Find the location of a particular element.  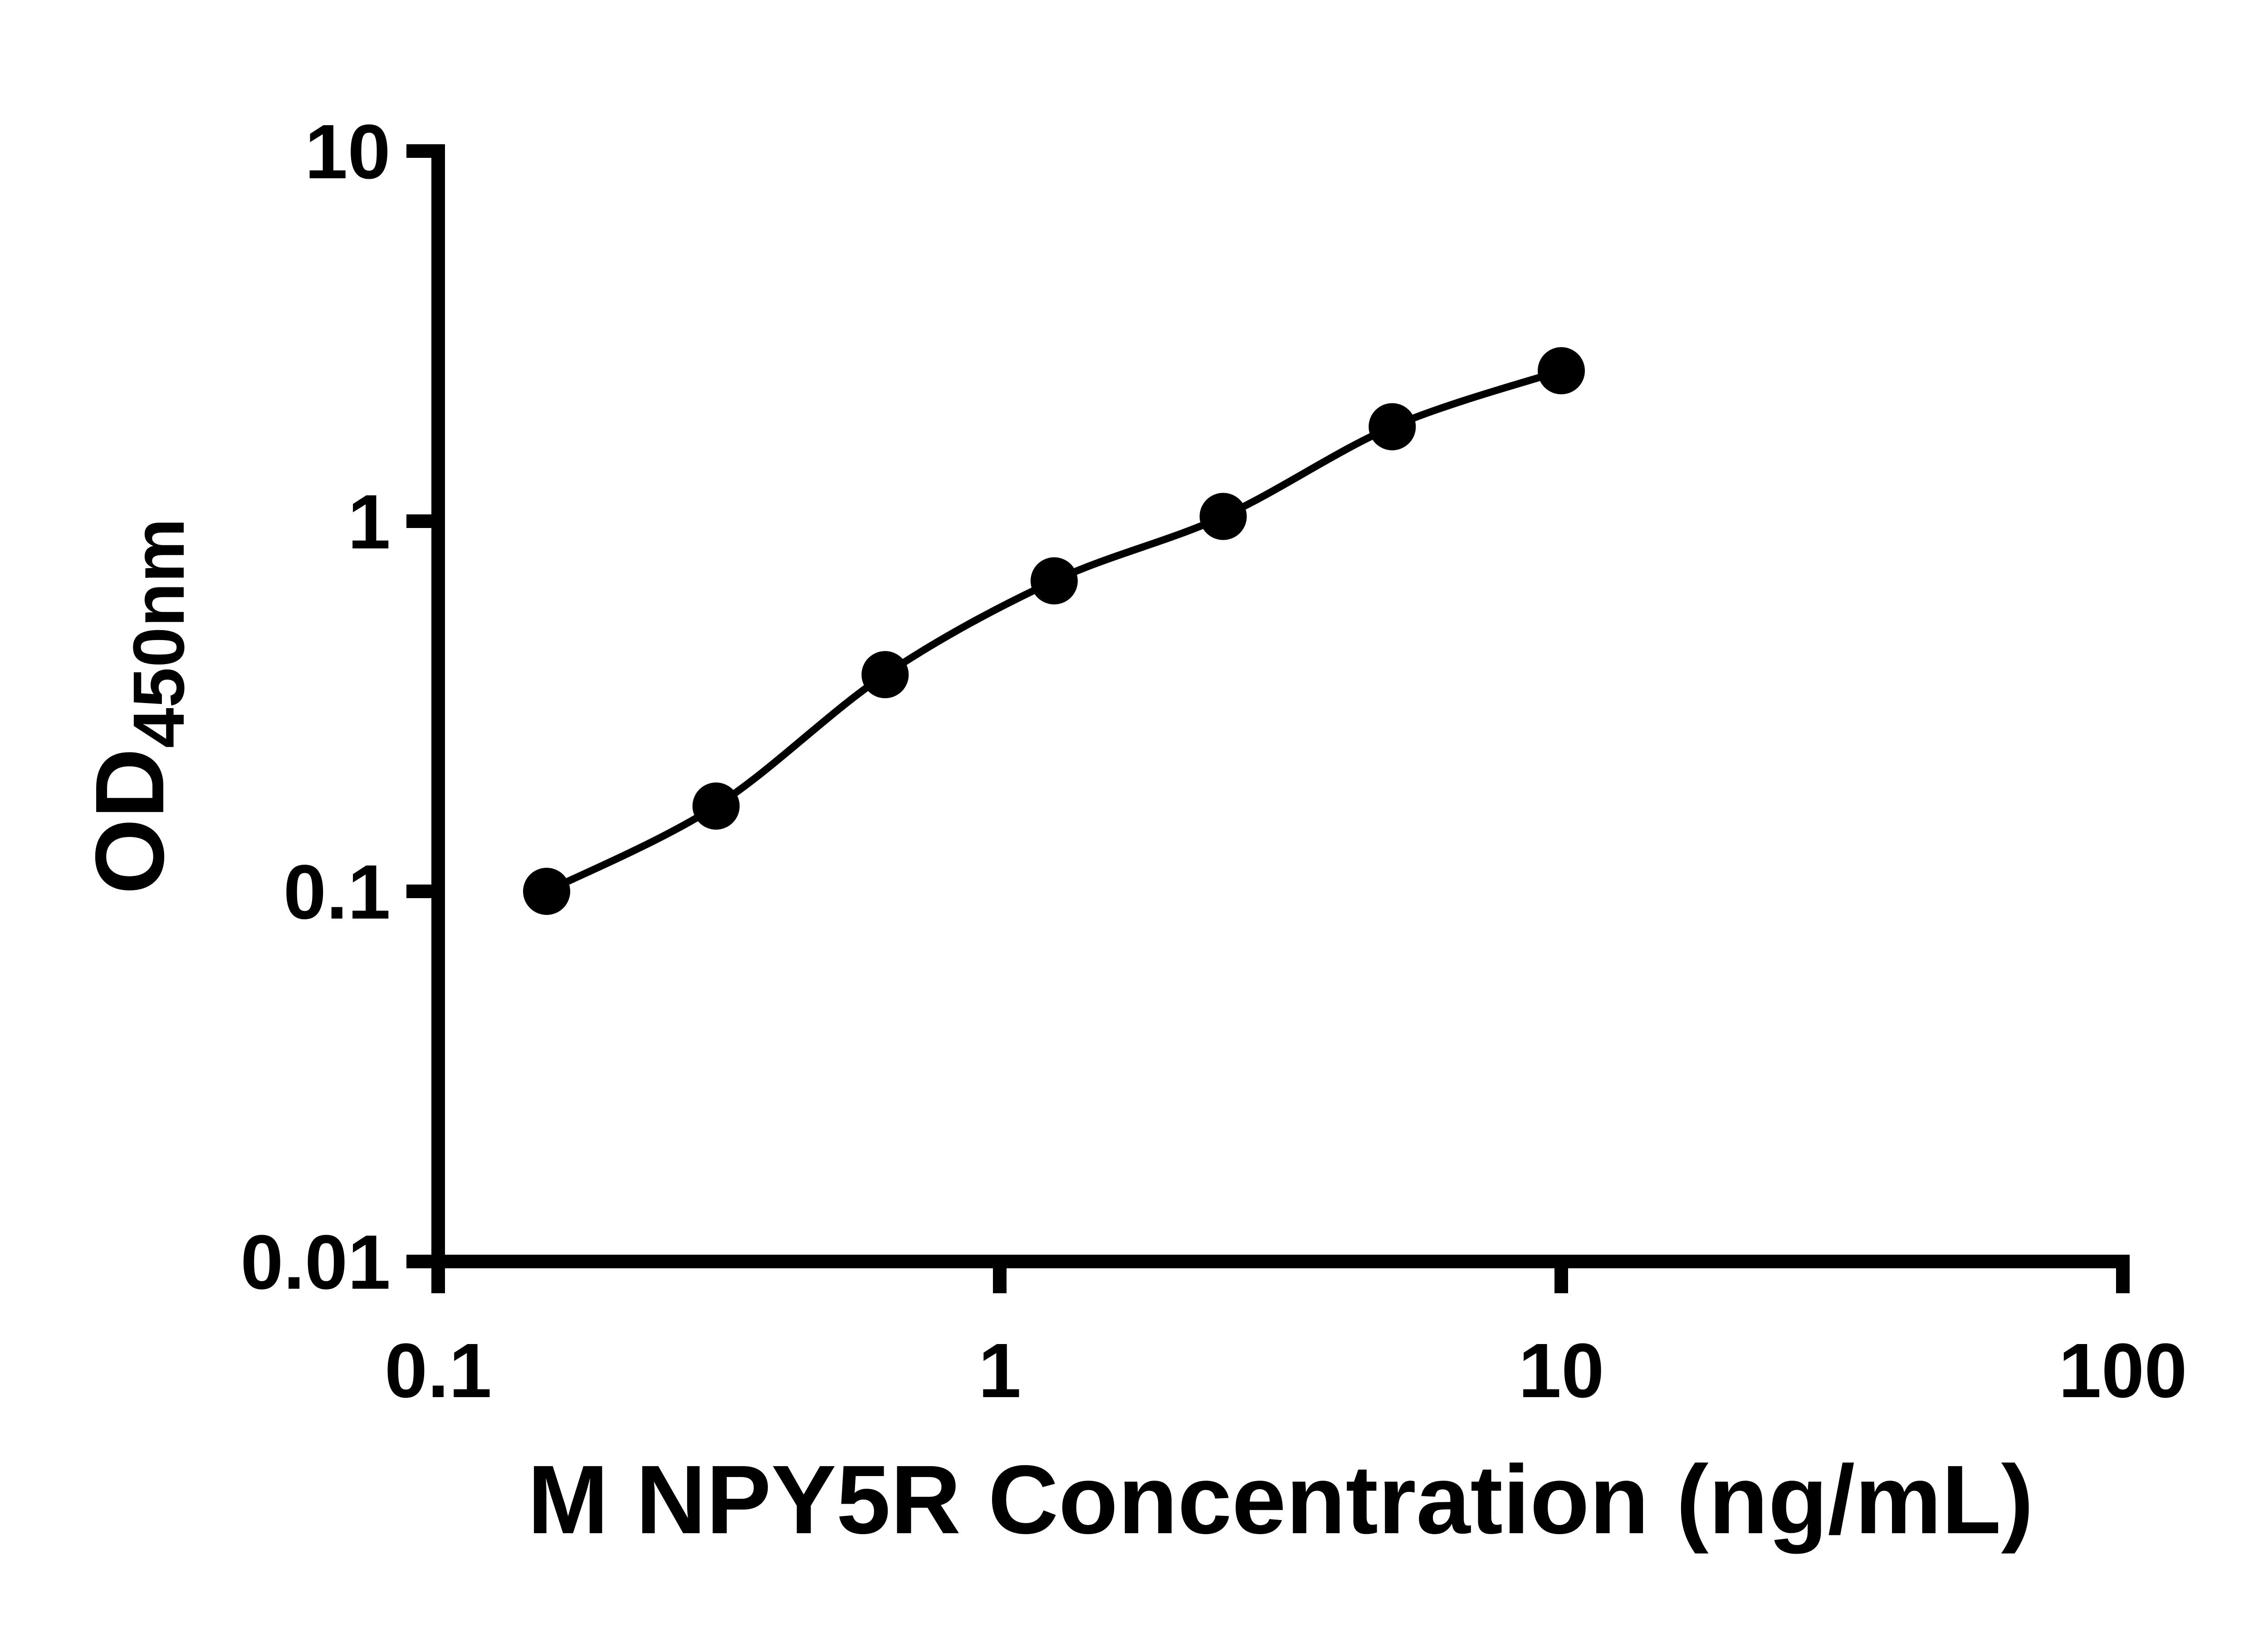

x-tick-label: 100 is located at coordinates (2122, 1371).